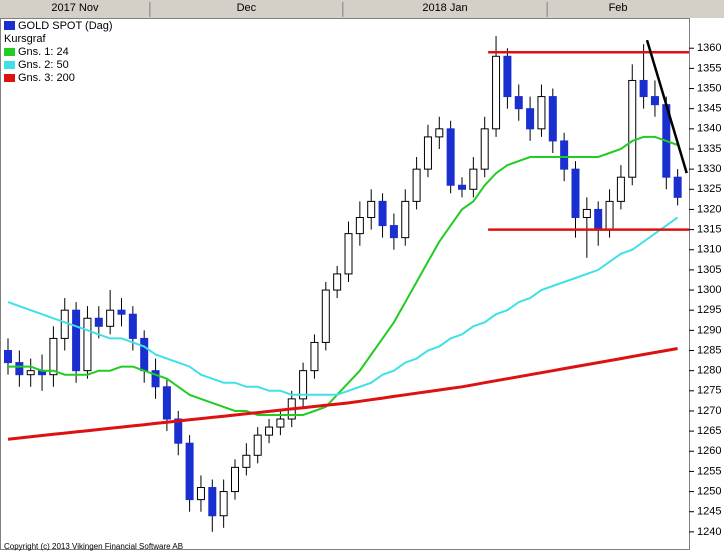 This screenshot has height=555, width=724. I want to click on y-tick-label: 1290, so click(709, 330).